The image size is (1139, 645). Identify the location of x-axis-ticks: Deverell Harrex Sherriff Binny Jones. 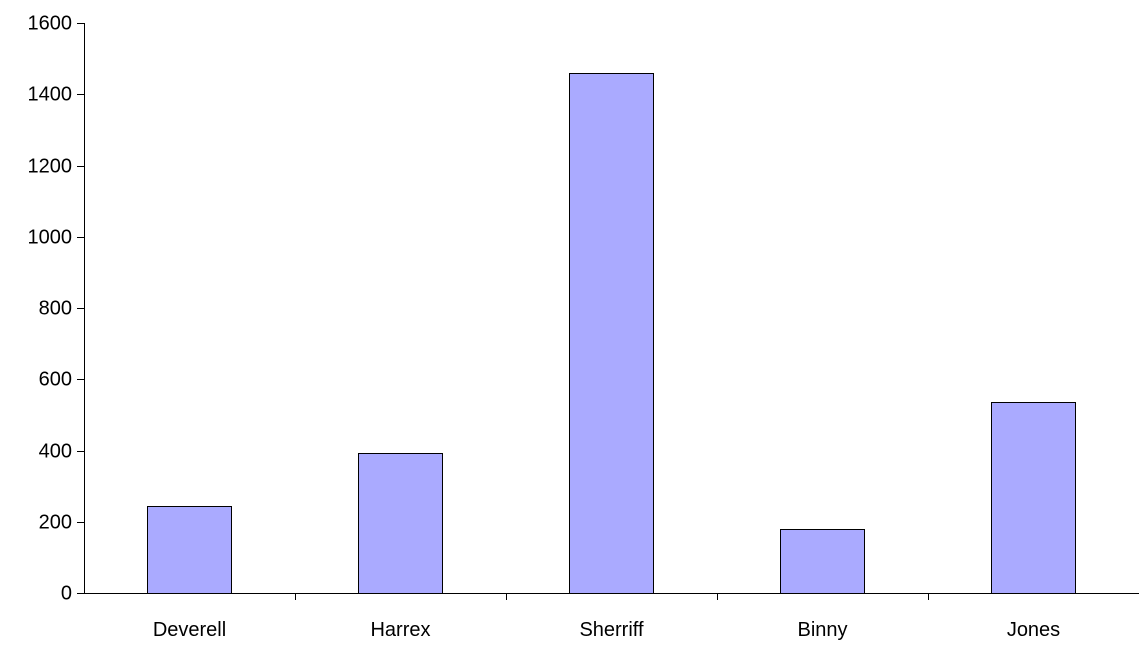
(606, 617).